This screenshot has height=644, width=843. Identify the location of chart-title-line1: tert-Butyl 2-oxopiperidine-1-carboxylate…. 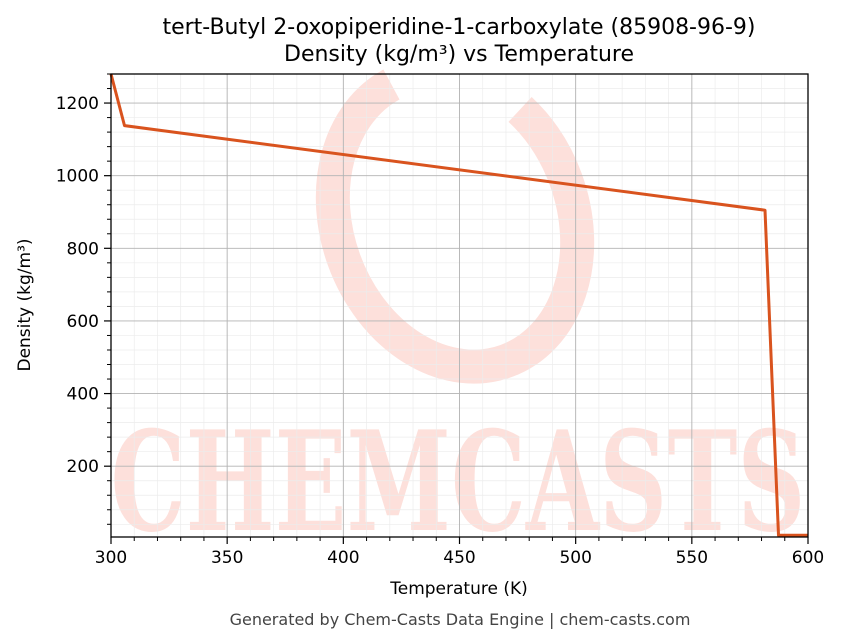
(458, 27).